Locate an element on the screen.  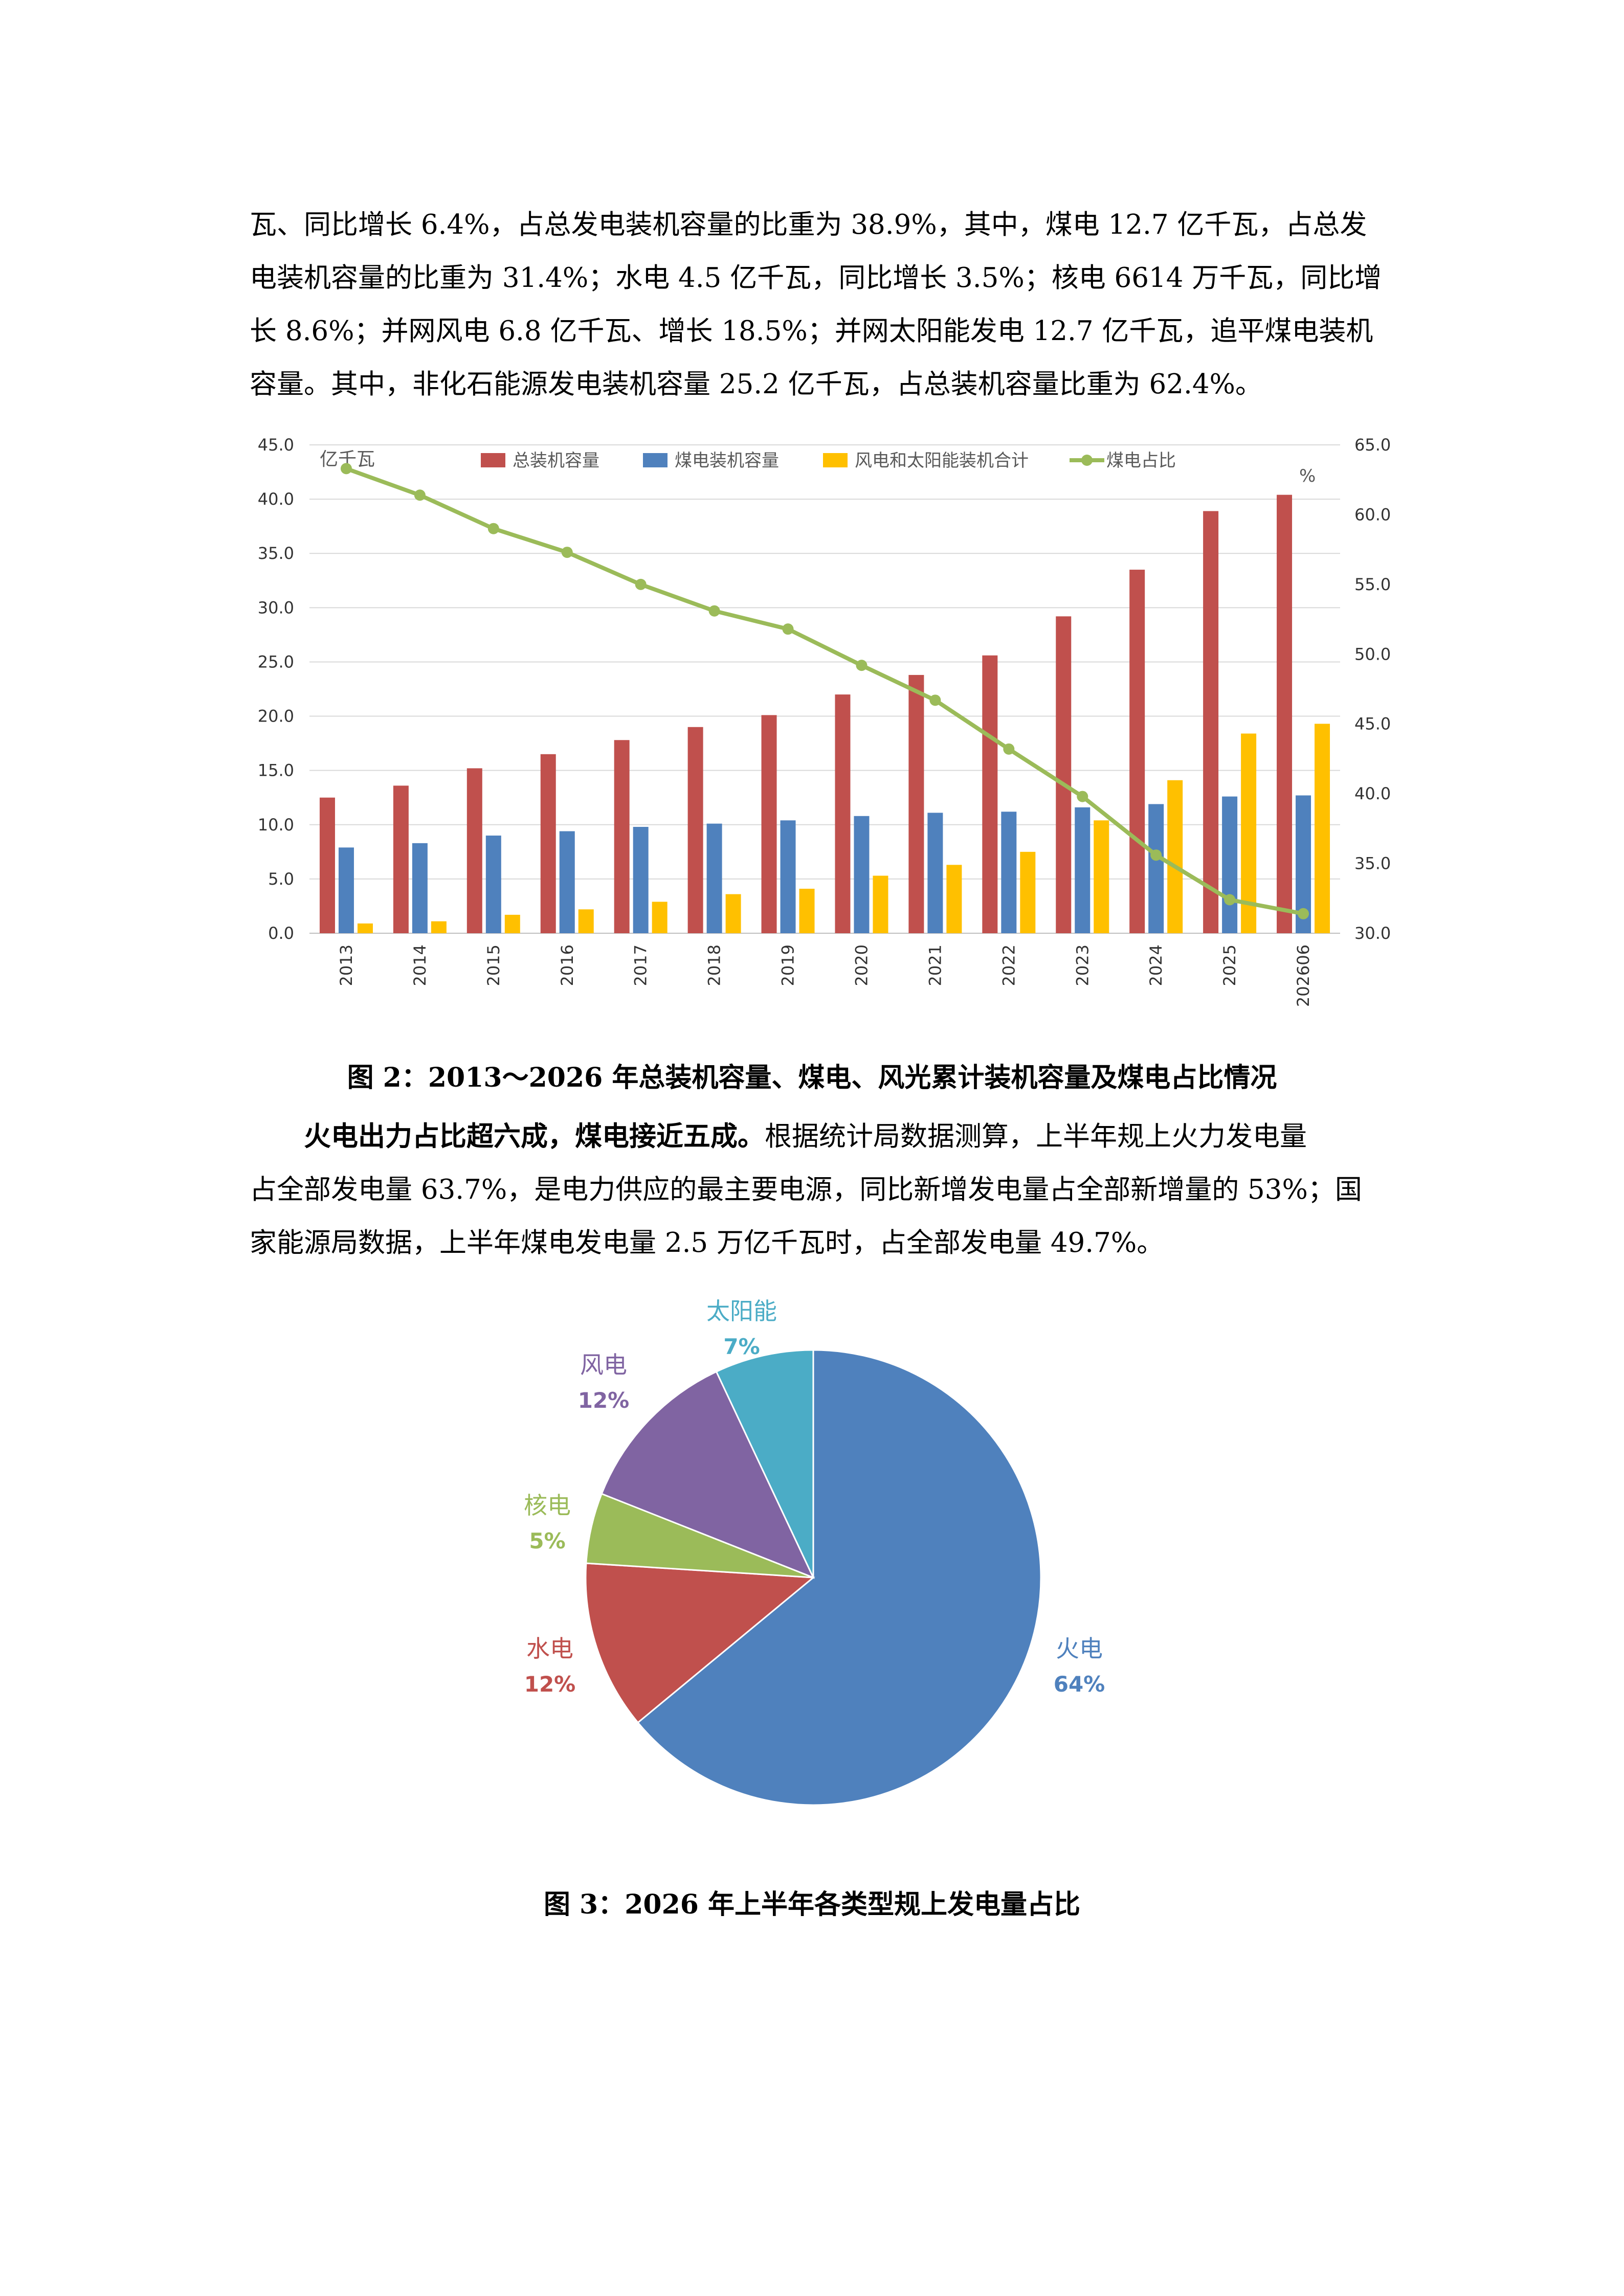
y2-axis-tick-label: 50.0 is located at coordinates (1372, 654).